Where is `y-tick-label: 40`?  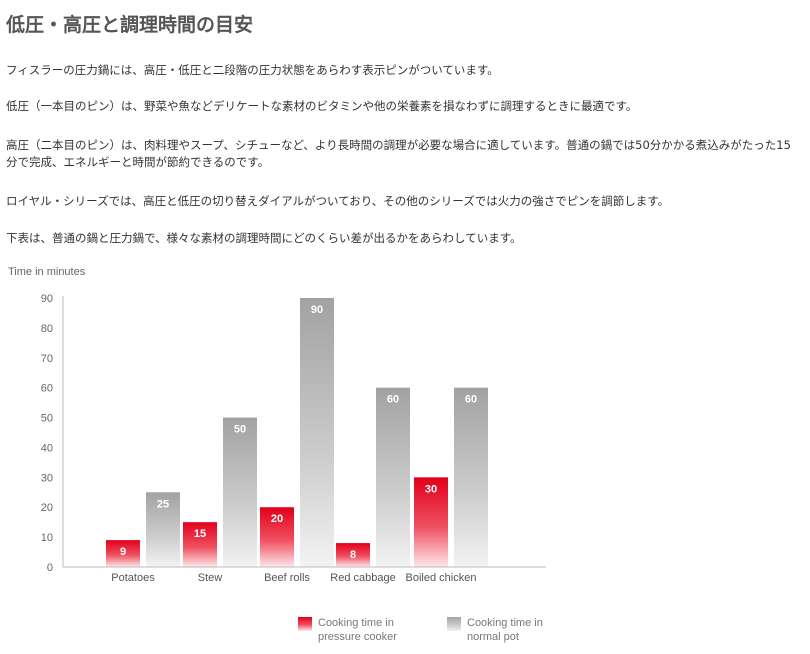
y-tick-label: 40 is located at coordinates (47, 448).